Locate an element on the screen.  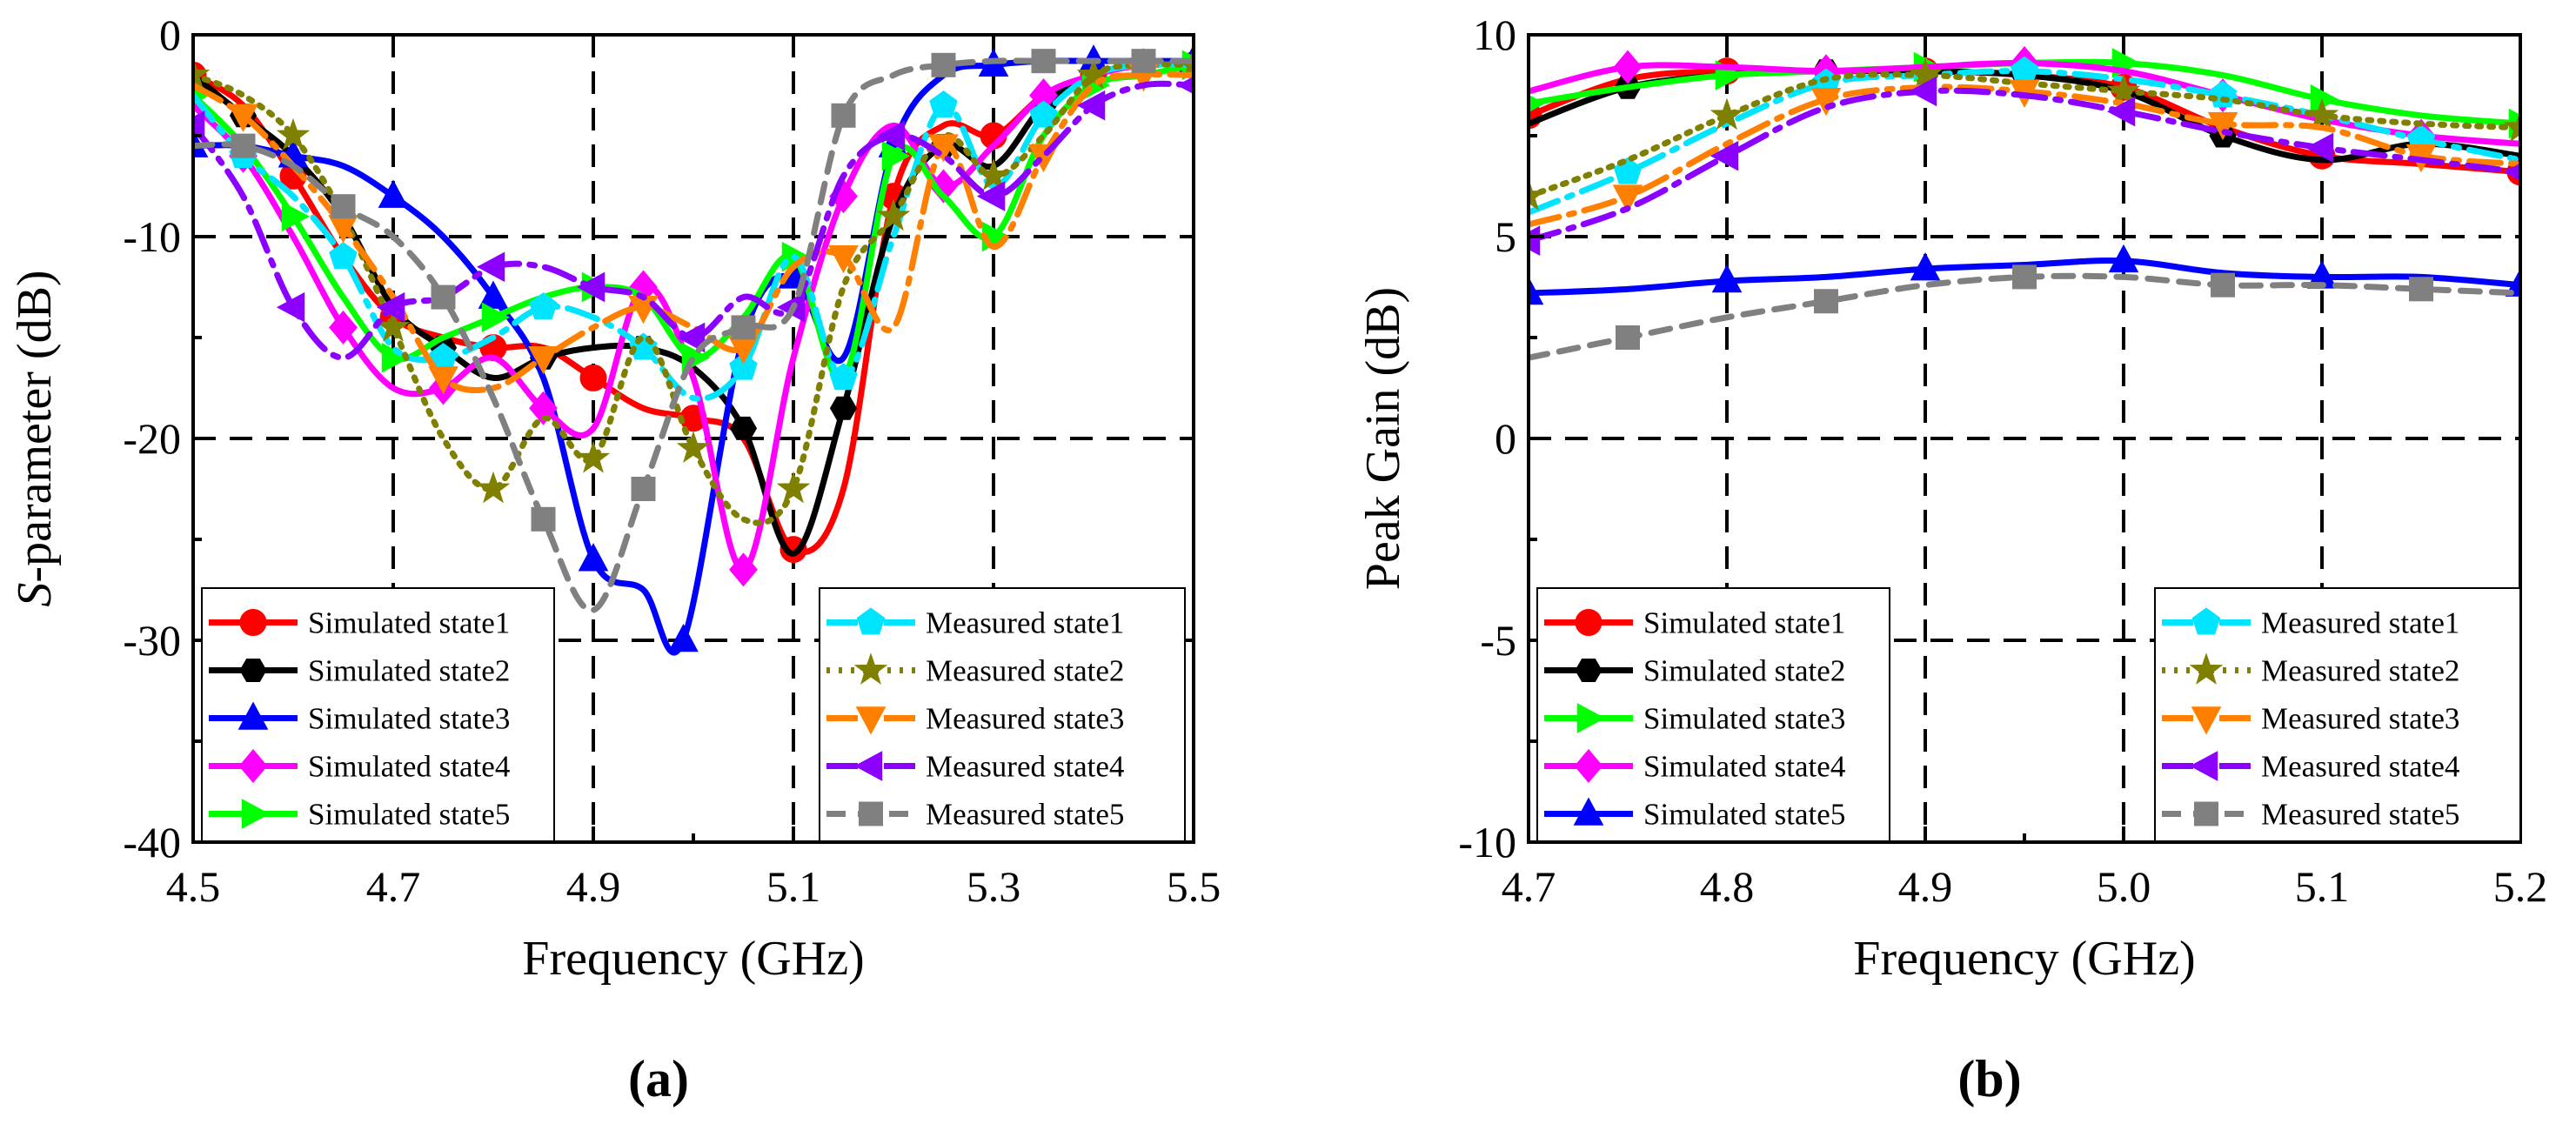
legend-item: Simulated state4 is located at coordinates (1694, 766).